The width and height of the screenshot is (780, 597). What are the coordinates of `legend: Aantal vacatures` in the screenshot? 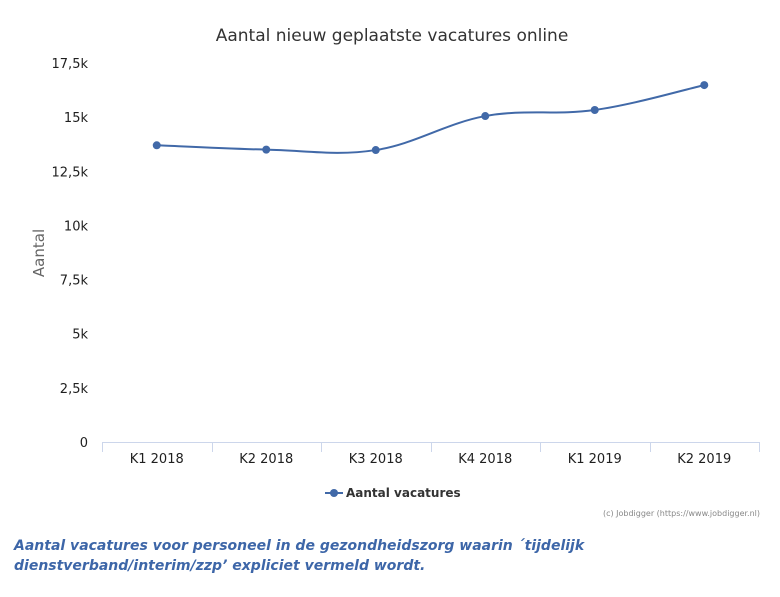 It's located at (393, 493).